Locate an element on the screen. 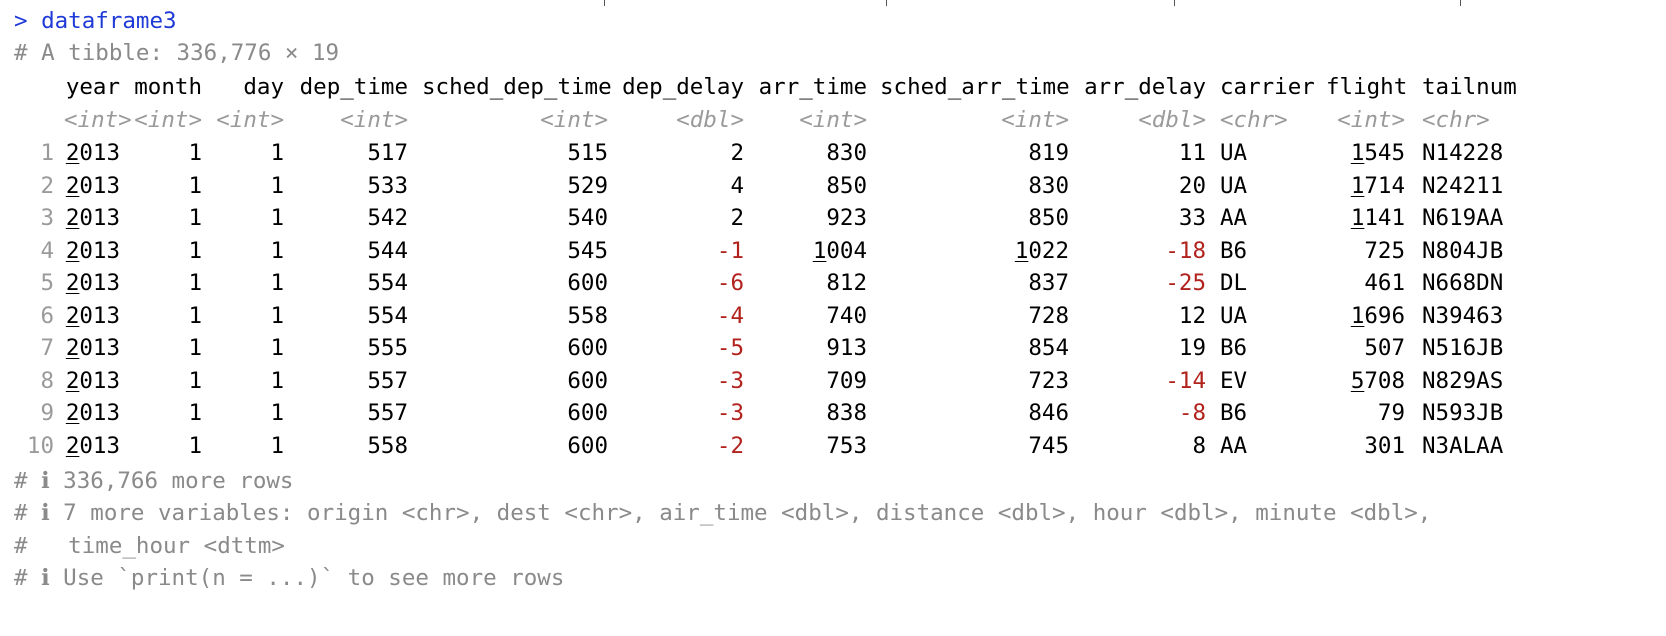 The width and height of the screenshot is (1666, 636). cell-carrier: UA is located at coordinates (1234, 153).